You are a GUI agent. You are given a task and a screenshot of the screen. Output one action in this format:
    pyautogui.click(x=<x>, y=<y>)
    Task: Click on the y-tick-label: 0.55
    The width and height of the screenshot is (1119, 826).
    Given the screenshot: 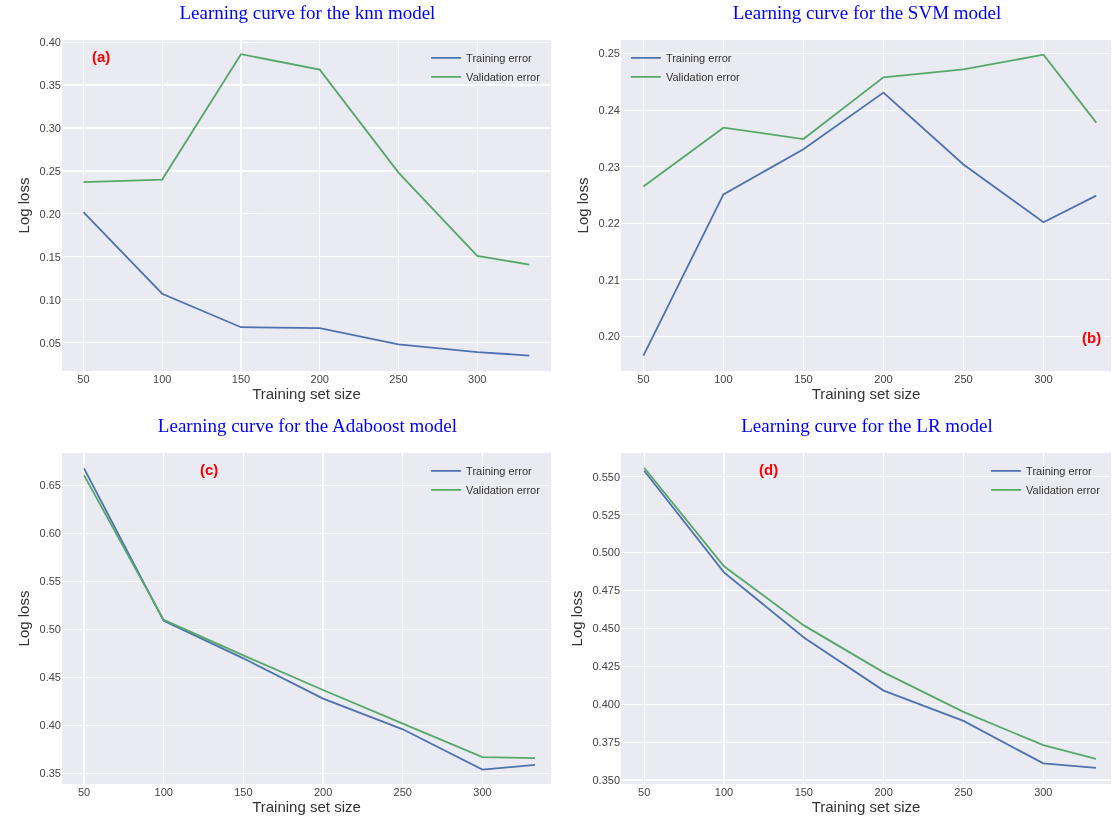 What is the action you would take?
    pyautogui.click(x=50, y=581)
    